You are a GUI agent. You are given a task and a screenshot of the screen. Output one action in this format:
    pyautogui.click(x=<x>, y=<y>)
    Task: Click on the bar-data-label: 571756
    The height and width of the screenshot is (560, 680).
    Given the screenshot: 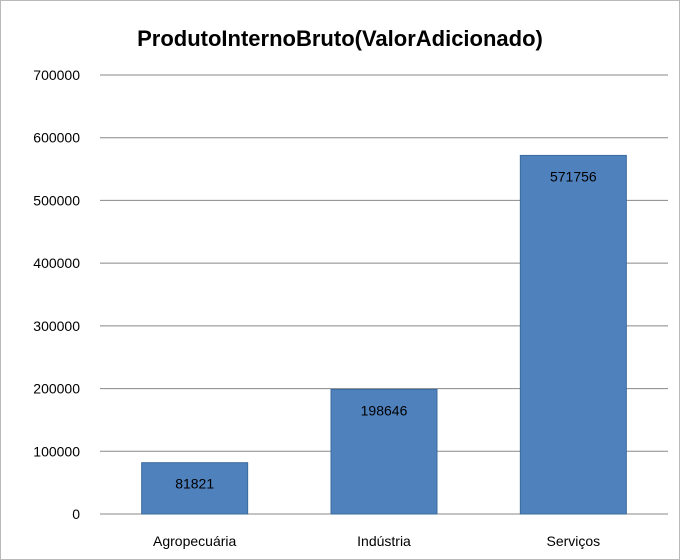 What is the action you would take?
    pyautogui.click(x=573, y=176)
    